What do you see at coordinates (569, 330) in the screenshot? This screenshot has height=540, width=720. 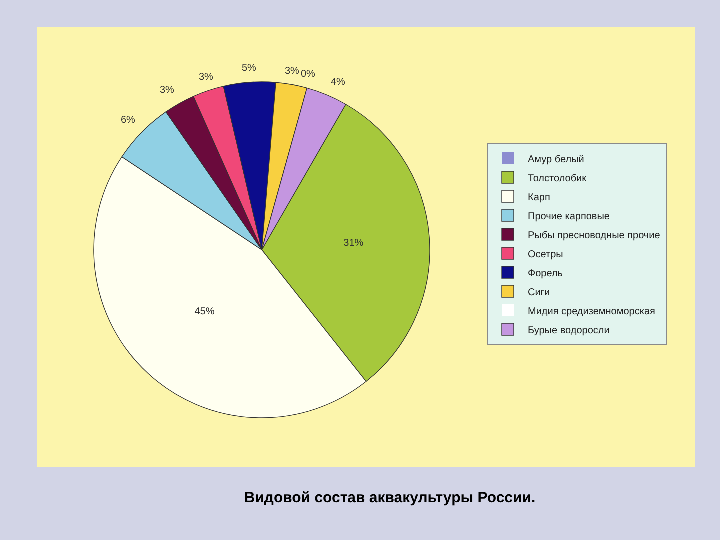 I see `legend-label: Бурые водоросли` at bounding box center [569, 330].